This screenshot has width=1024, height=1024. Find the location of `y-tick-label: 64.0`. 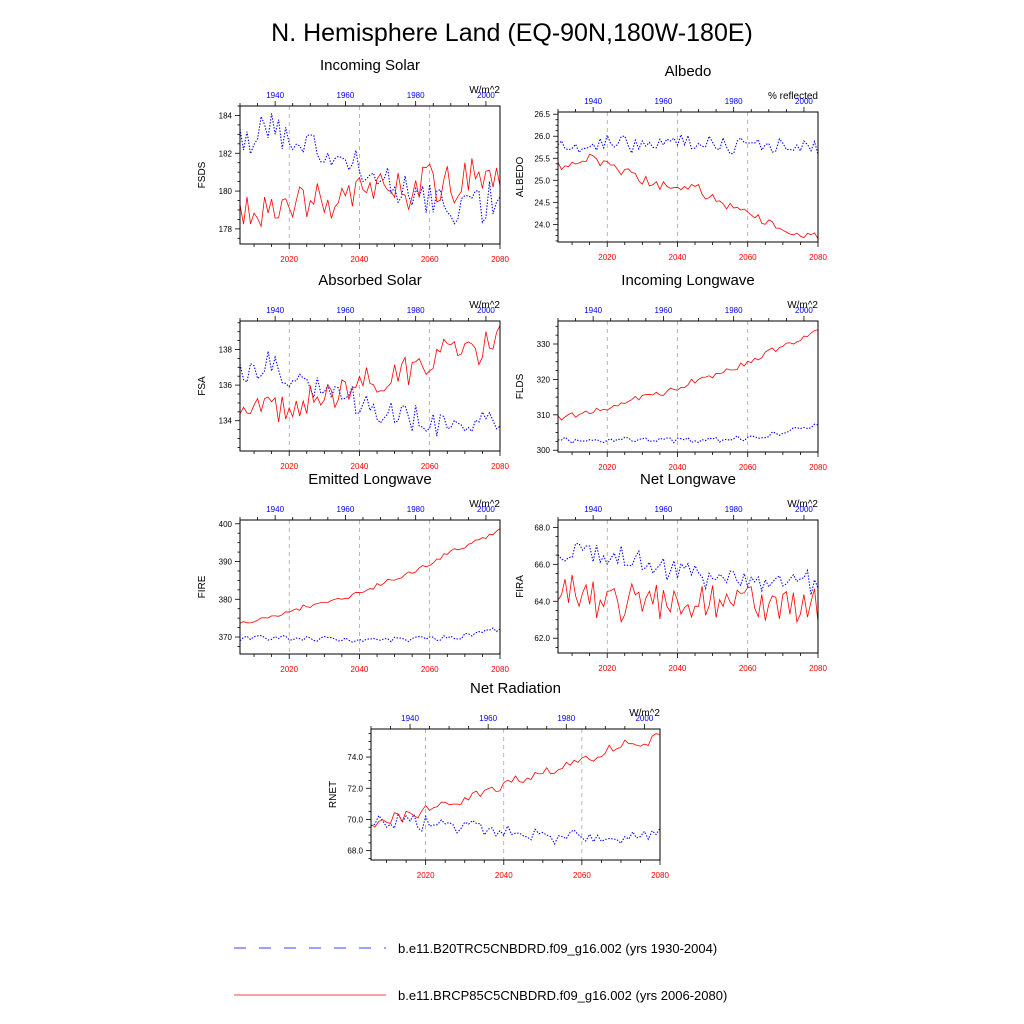

y-tick-label: 64.0 is located at coordinates (542, 601).